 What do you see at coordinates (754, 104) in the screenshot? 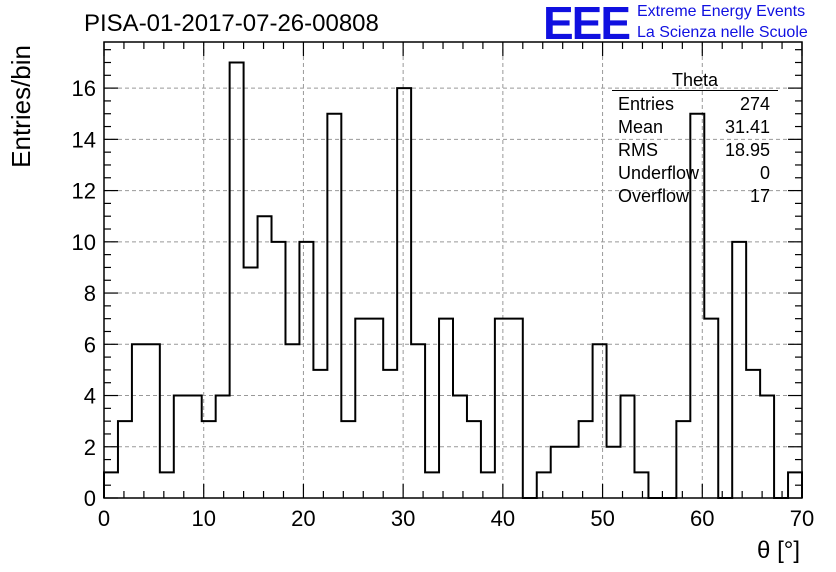
I see `stats-value: 274` at bounding box center [754, 104].